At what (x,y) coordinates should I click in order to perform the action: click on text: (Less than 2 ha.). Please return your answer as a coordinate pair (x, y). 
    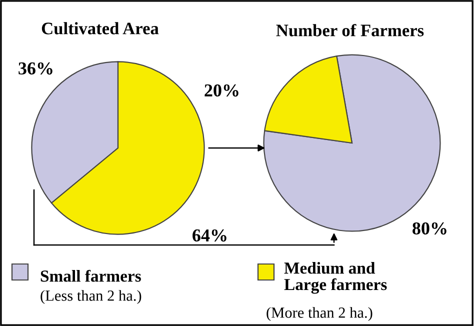
    Looking at the image, I should click on (91, 297).